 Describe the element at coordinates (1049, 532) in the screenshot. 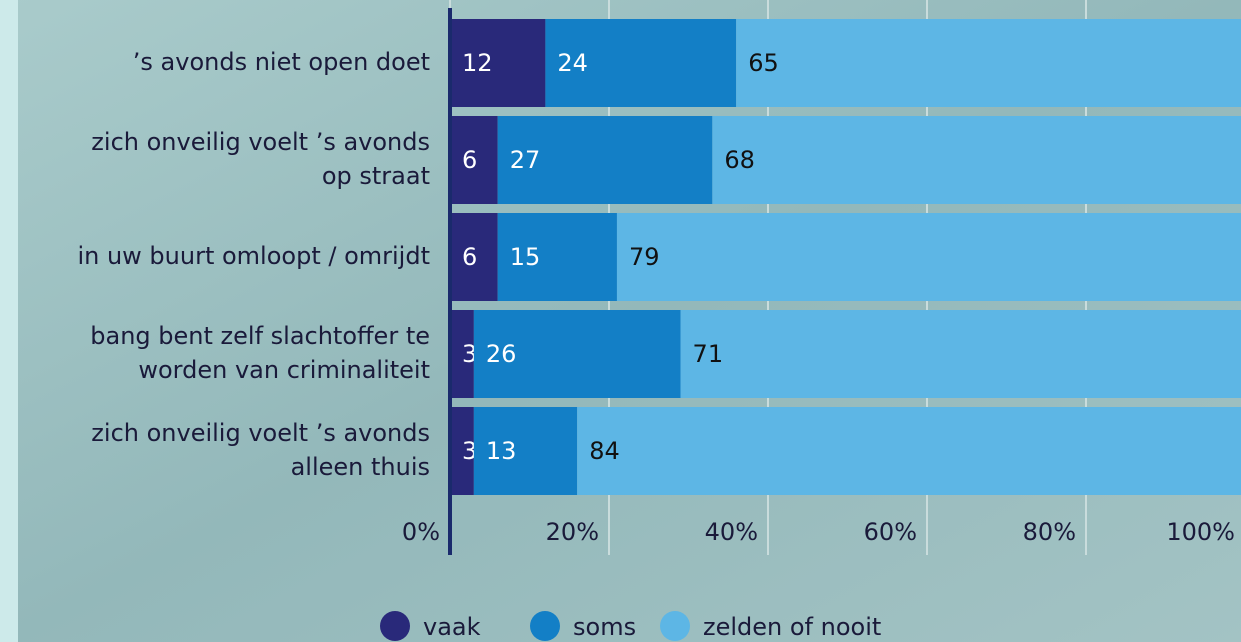

I see `x-tick-label: 80%` at that location.